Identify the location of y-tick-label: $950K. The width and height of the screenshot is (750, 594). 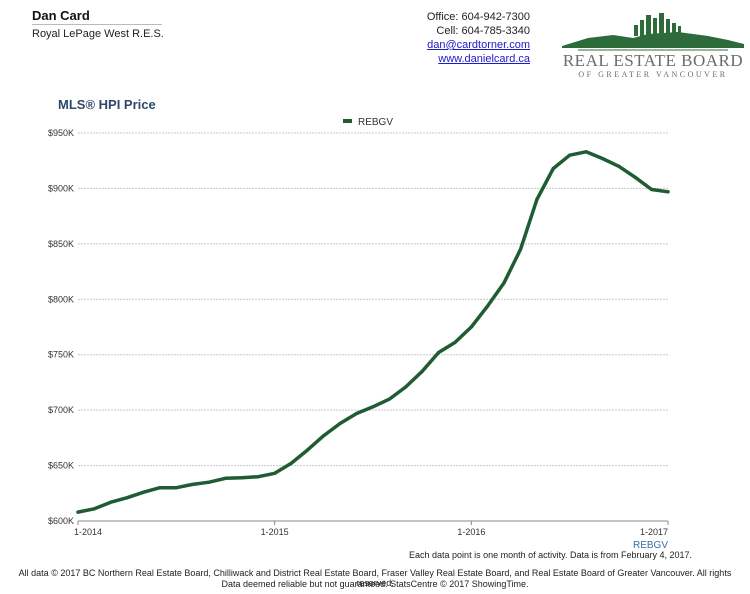
(61, 133).